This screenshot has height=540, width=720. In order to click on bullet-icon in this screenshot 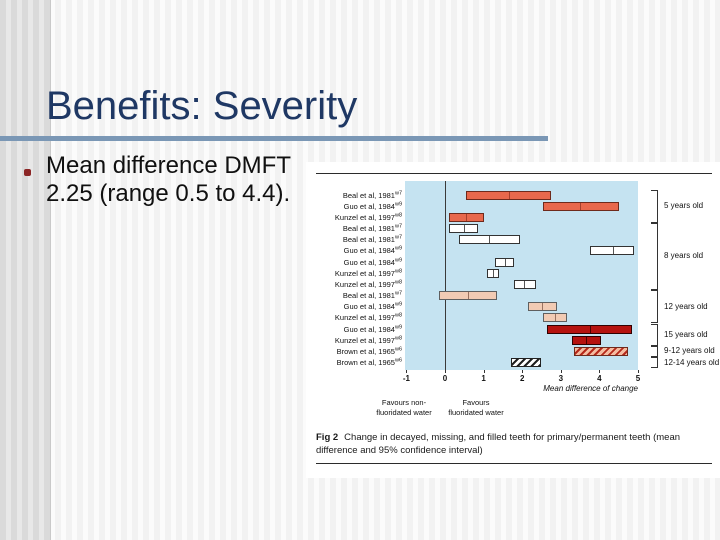, I will do `click(27, 172)`.